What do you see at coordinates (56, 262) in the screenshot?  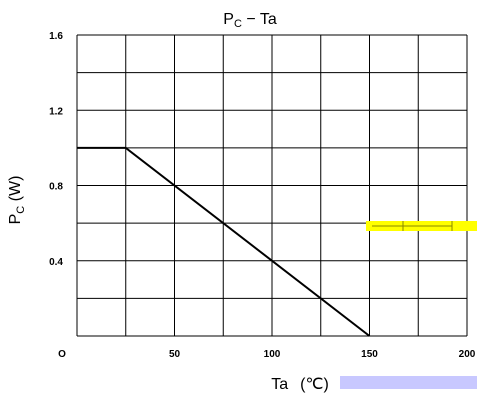 I see `y-tick-label: 0.4` at bounding box center [56, 262].